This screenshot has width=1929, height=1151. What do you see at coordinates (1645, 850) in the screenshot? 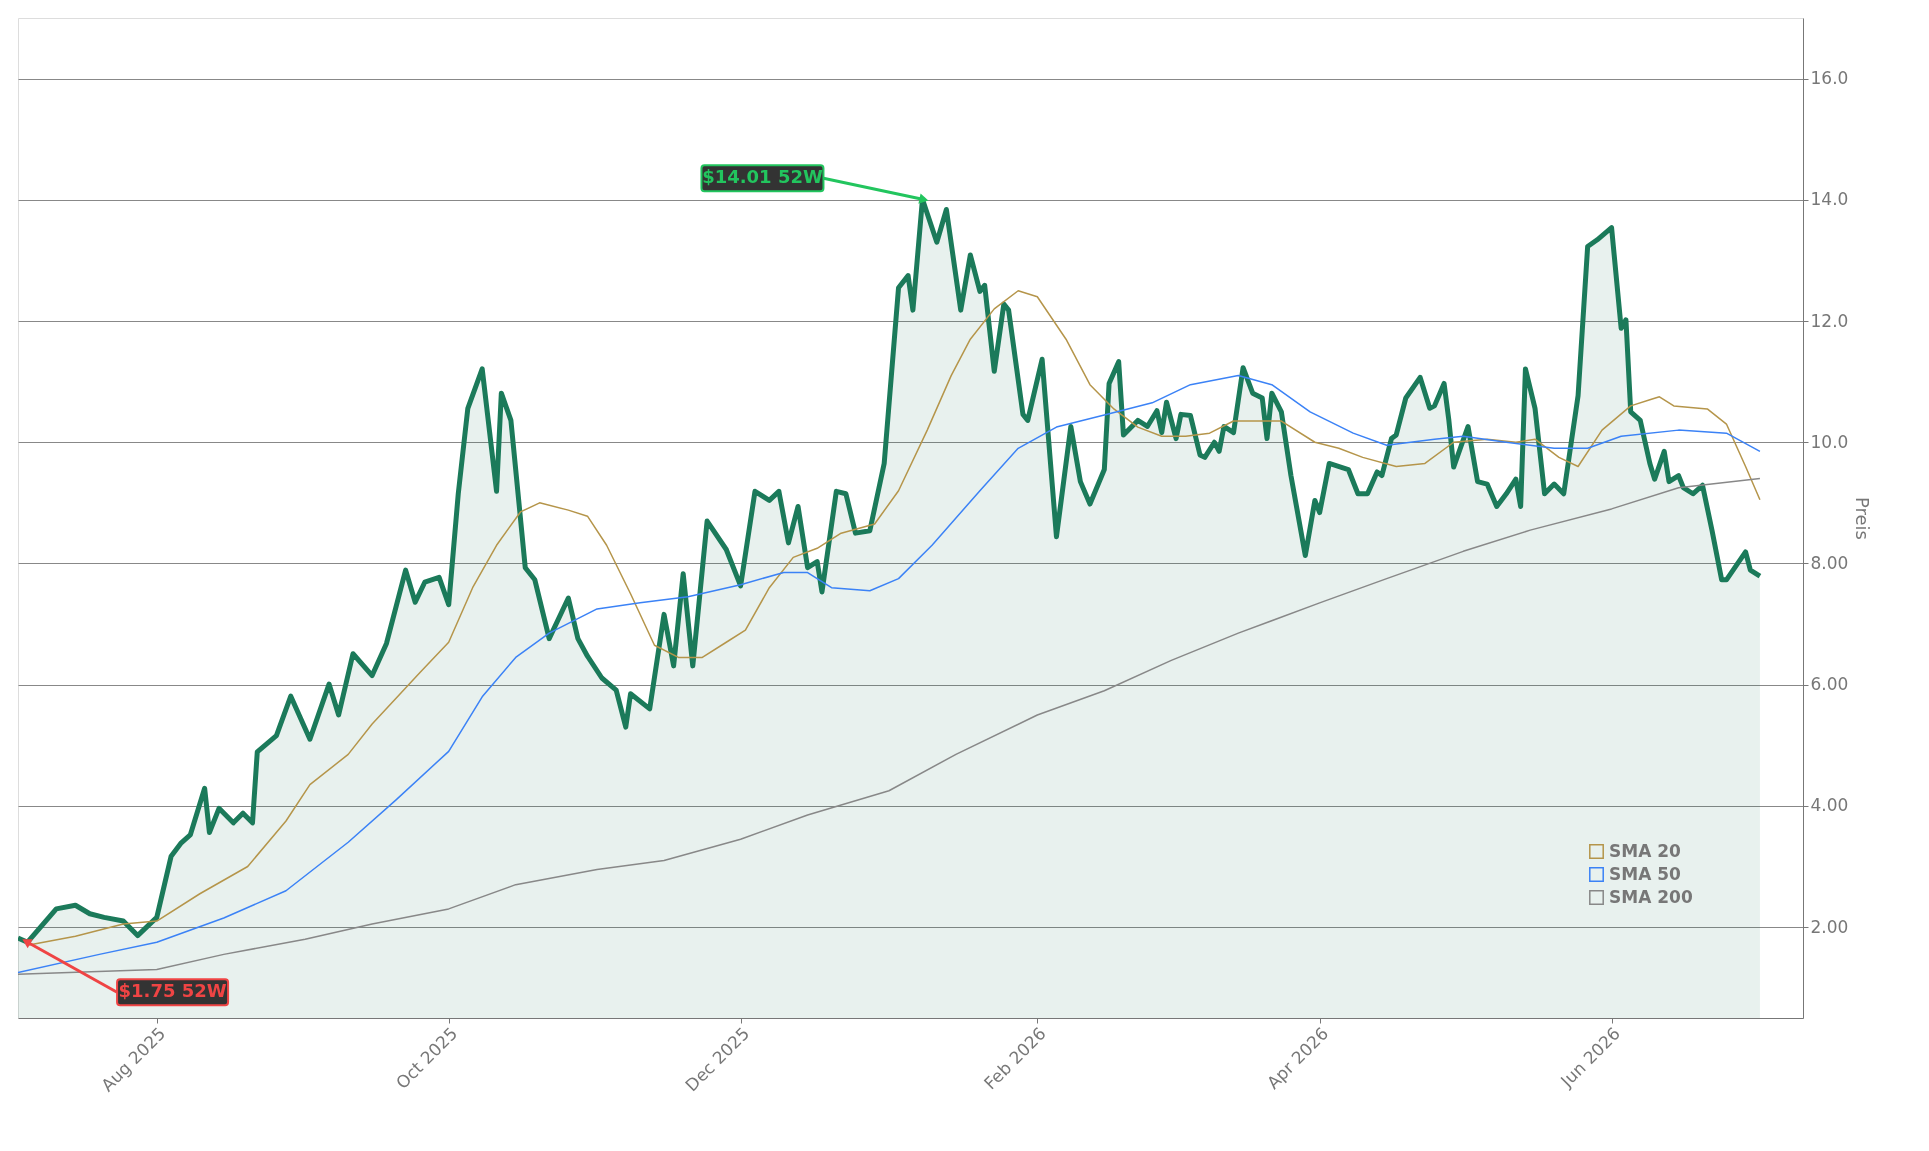
I see `legend-label: SMA 20` at bounding box center [1645, 850].